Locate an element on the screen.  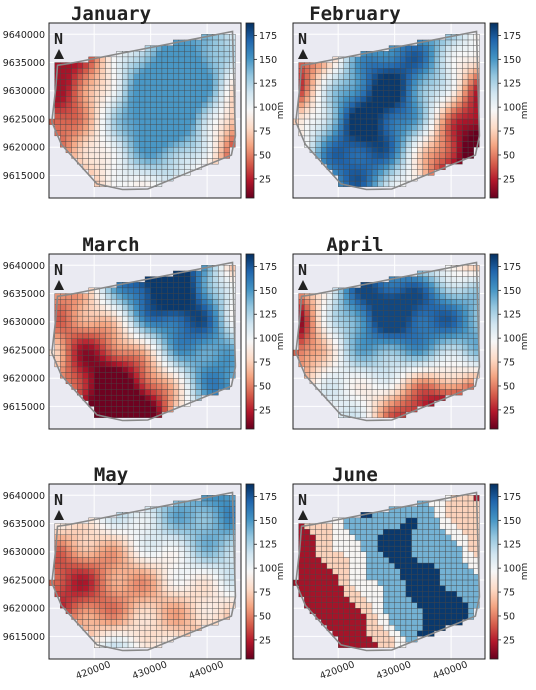
x-tick-label: 440000 is located at coordinates (450, 670).